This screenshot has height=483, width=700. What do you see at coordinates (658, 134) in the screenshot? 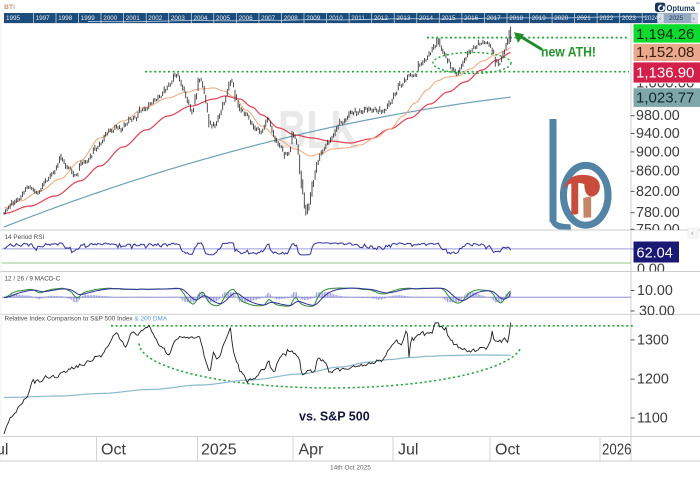
I see `svg-text: 940.00` at bounding box center [658, 134].